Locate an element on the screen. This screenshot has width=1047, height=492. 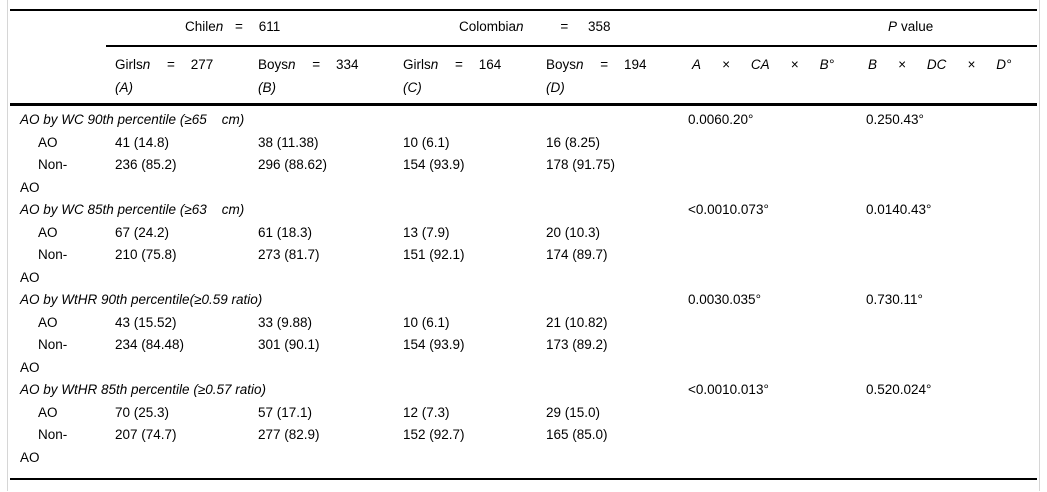
data-cell: 41 (14.8) is located at coordinates (142, 142).